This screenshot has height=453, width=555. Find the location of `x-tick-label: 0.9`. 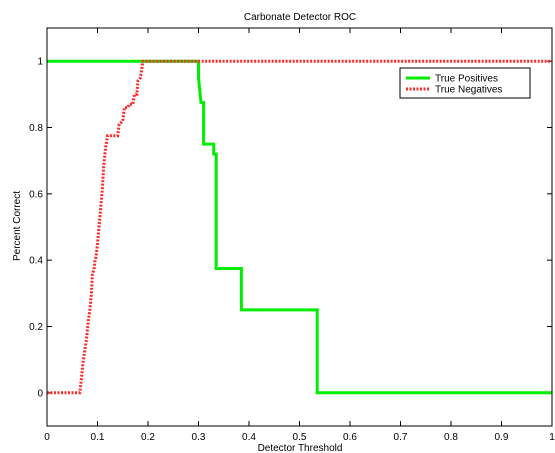

x-tick-label: 0.9 is located at coordinates (502, 437).